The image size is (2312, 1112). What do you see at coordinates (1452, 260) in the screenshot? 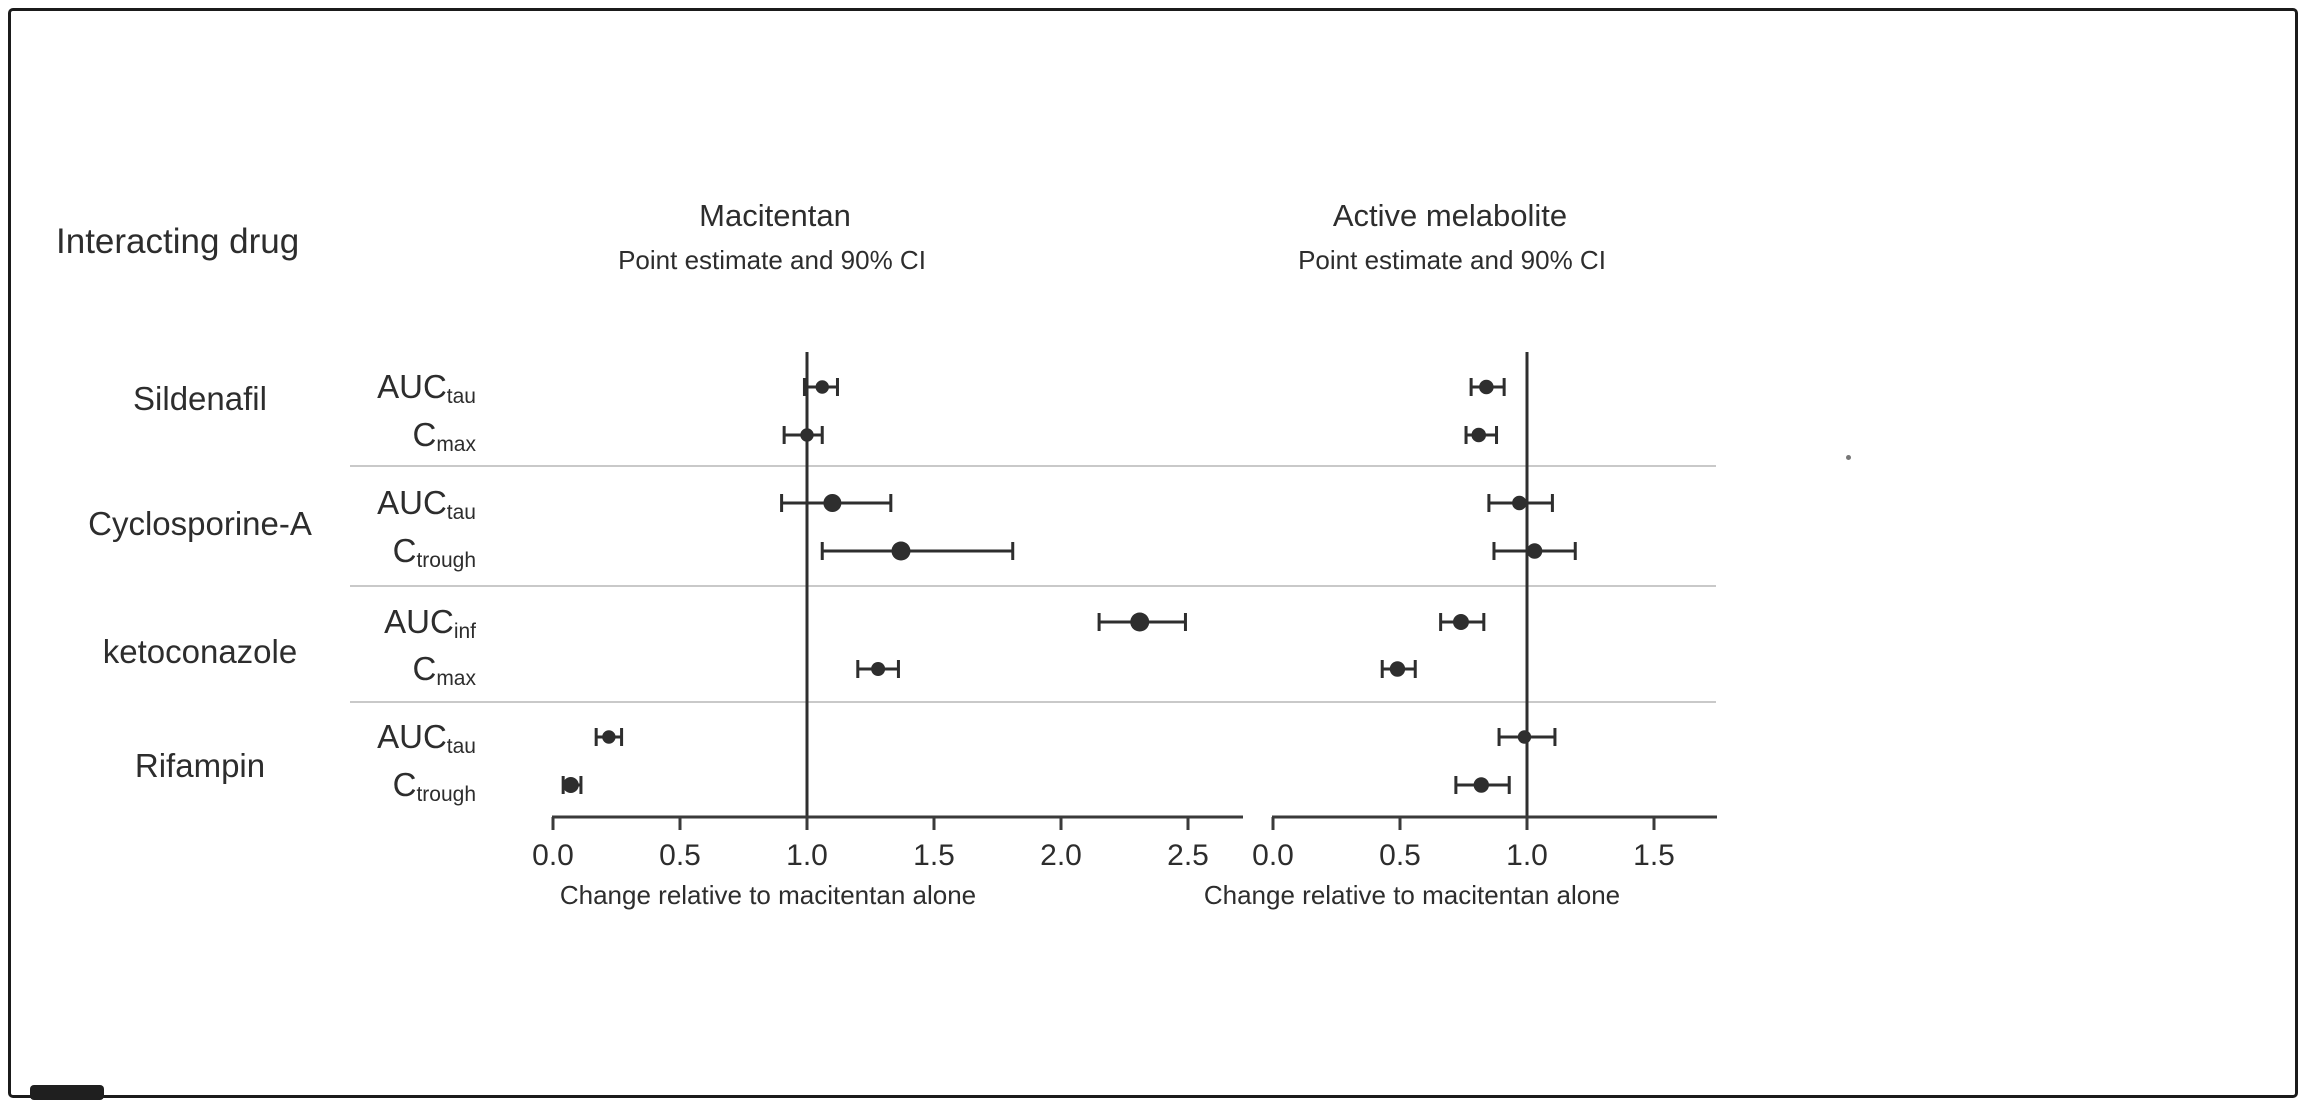
I see `panel-subtitle-metabolite: Point estimate and 90% CI` at bounding box center [1452, 260].